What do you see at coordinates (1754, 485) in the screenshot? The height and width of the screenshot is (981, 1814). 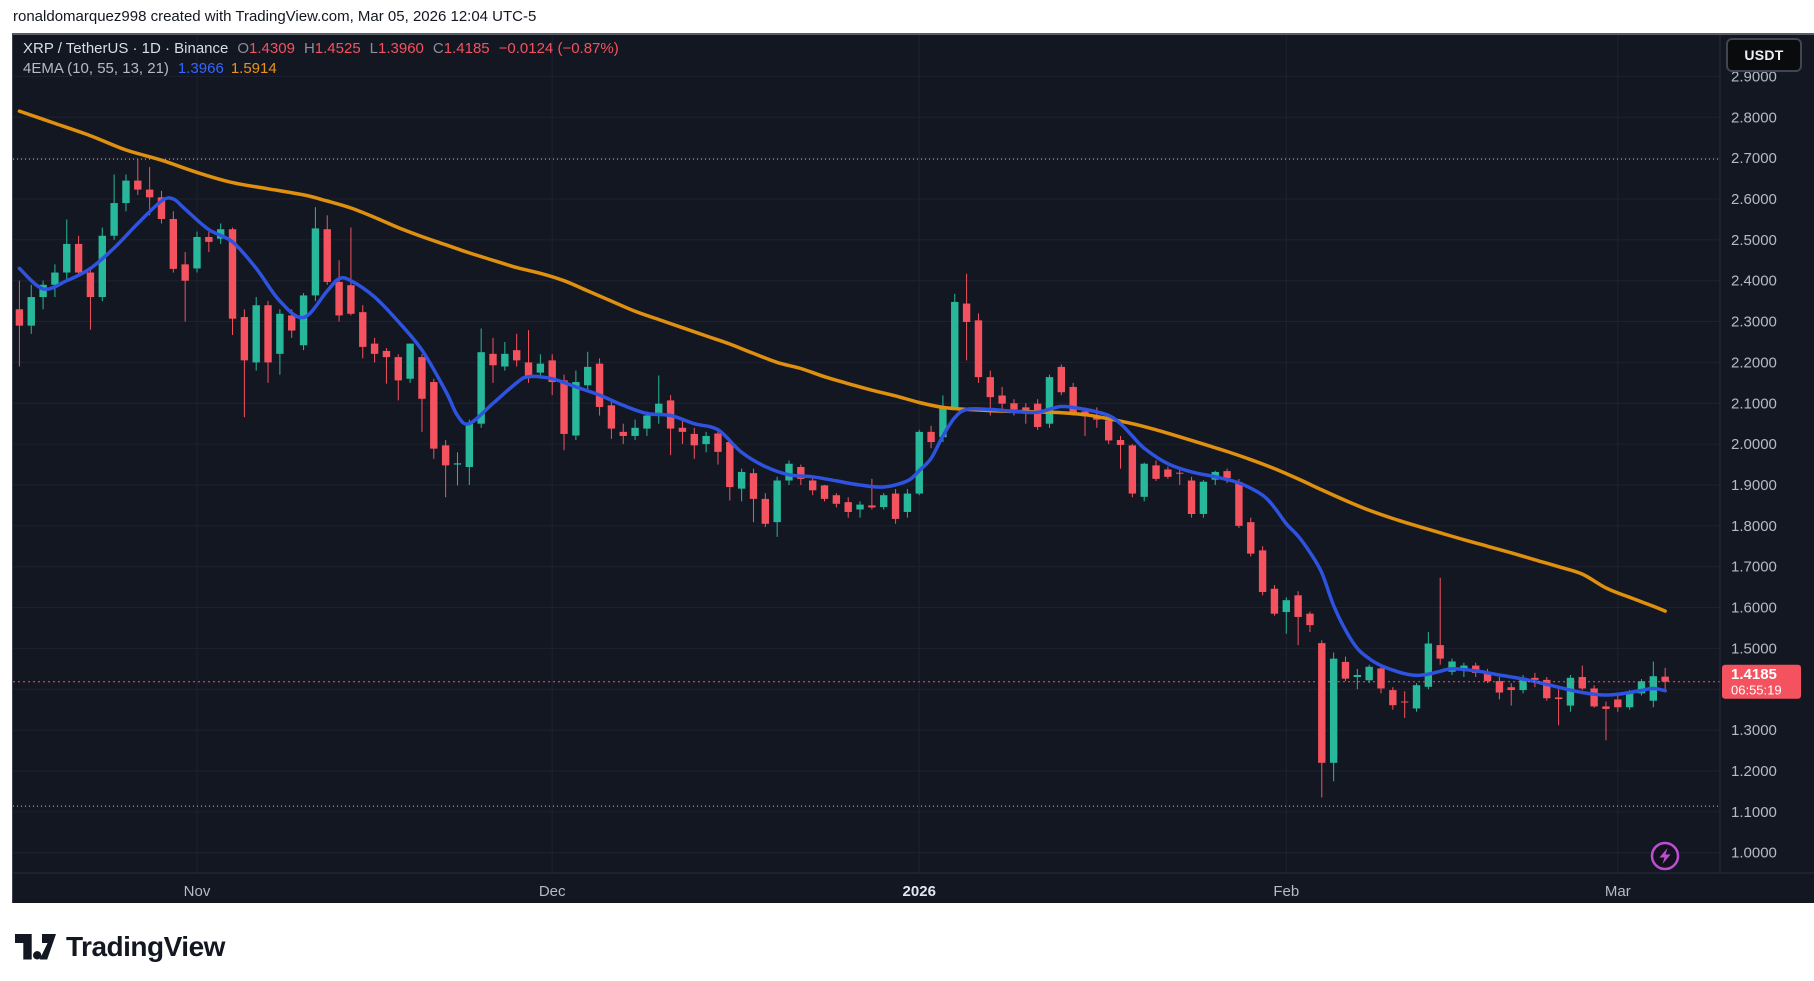 I see `price-tick-label: 1.9000` at bounding box center [1754, 485].